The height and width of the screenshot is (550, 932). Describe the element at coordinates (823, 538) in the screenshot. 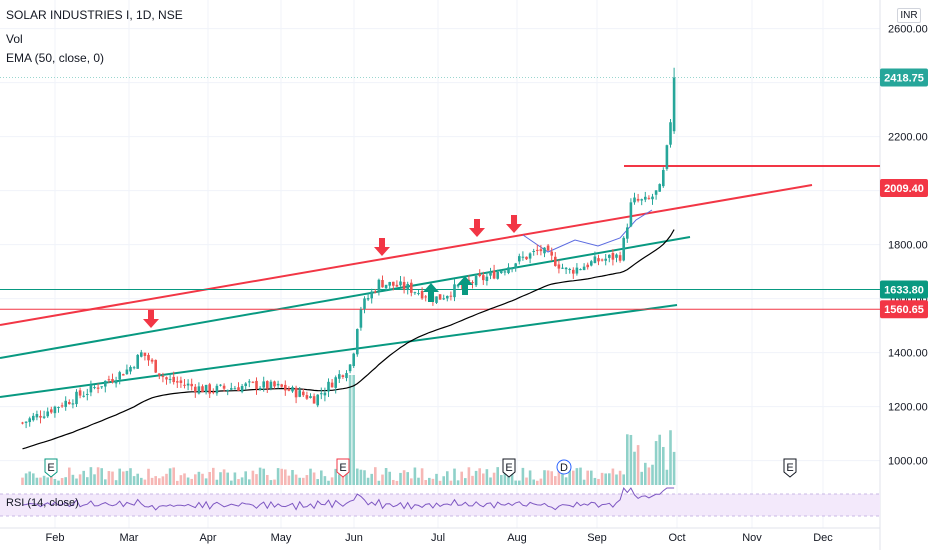

I see `time-tick-label: Dec` at that location.